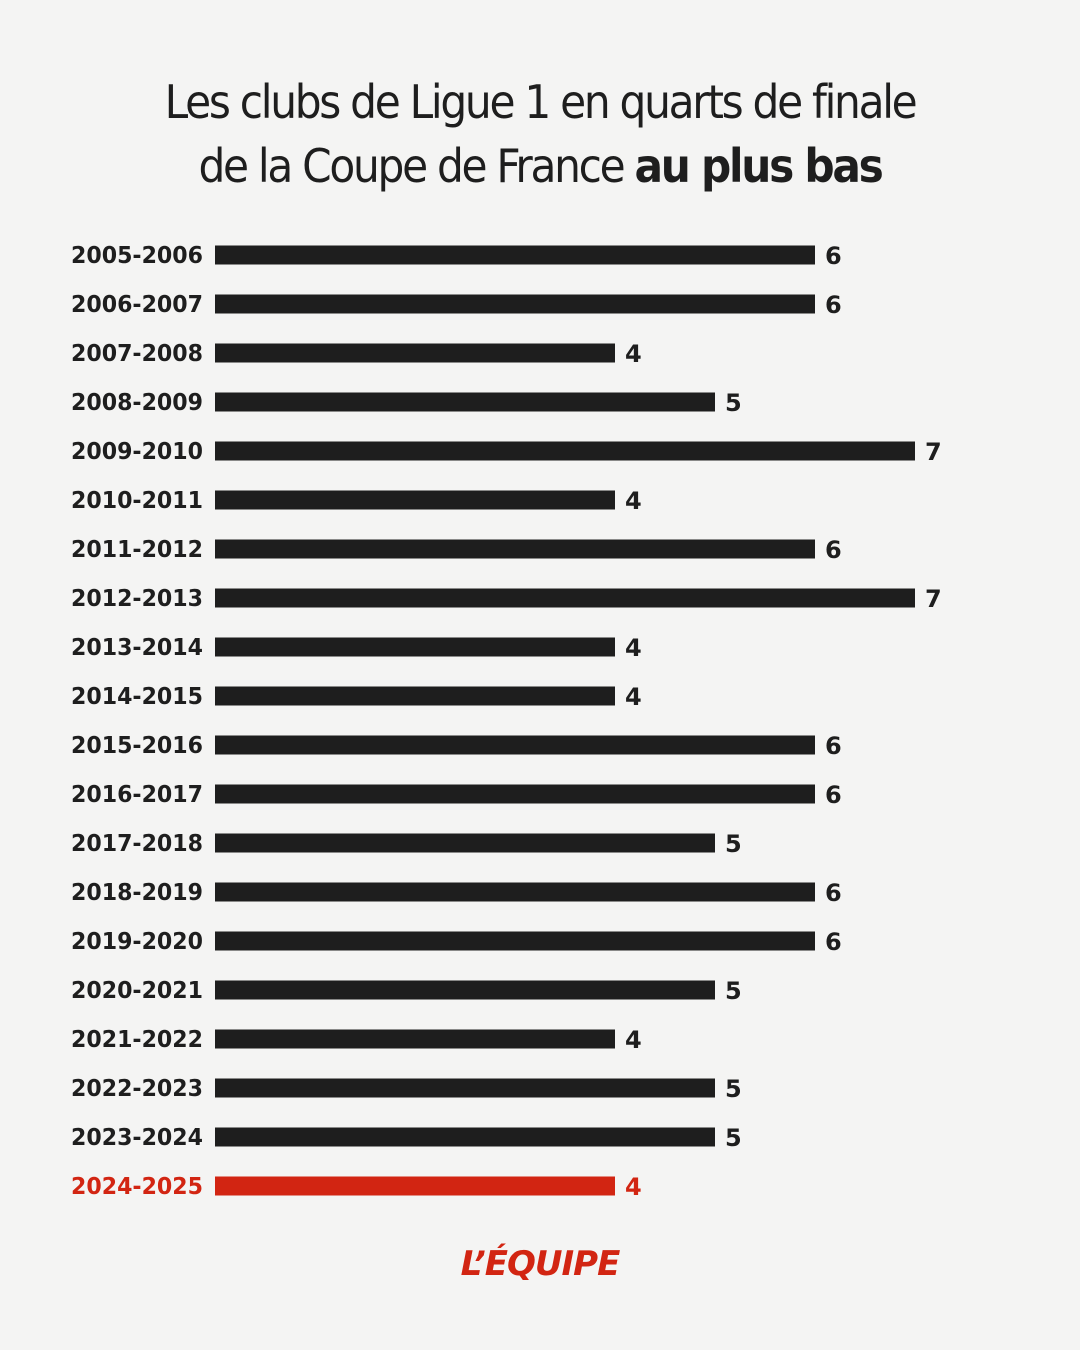 This screenshot has width=1080, height=1350. What do you see at coordinates (416, 166) in the screenshot?
I see `title-line-2-normal: de la Coupe de France` at bounding box center [416, 166].